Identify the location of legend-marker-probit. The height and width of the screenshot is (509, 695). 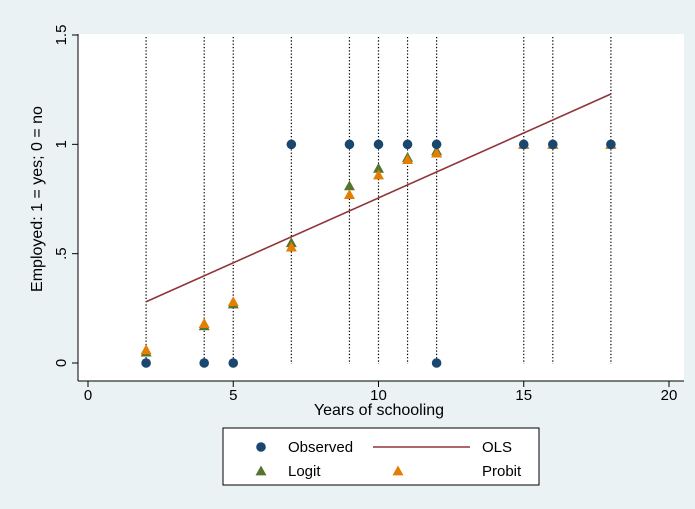
(398, 470).